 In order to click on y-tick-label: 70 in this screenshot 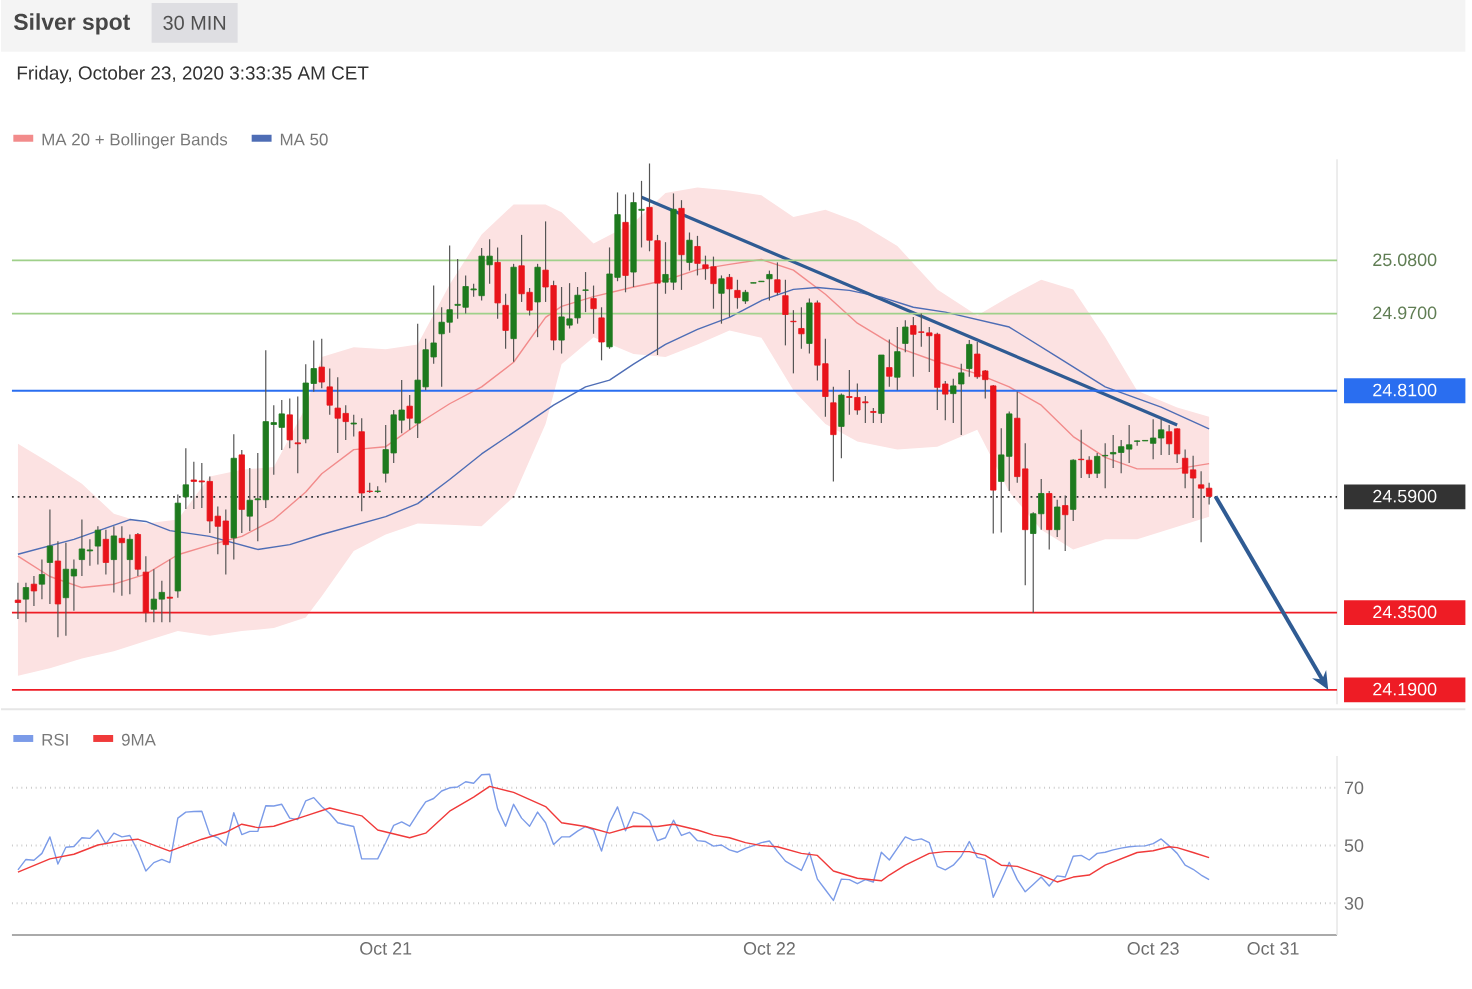, I will do `click(1354, 788)`.